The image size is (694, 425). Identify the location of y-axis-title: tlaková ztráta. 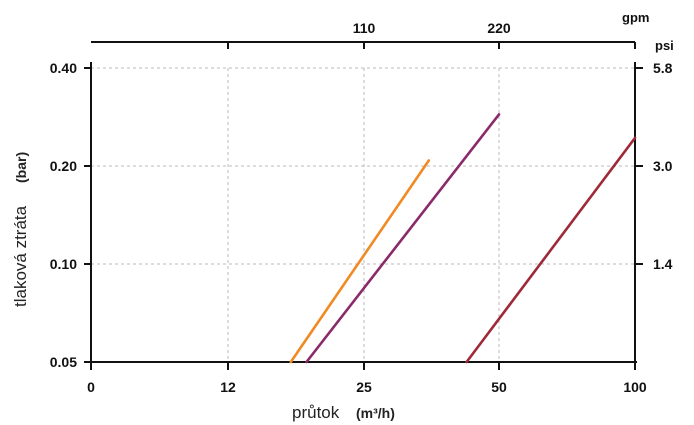
(20, 256).